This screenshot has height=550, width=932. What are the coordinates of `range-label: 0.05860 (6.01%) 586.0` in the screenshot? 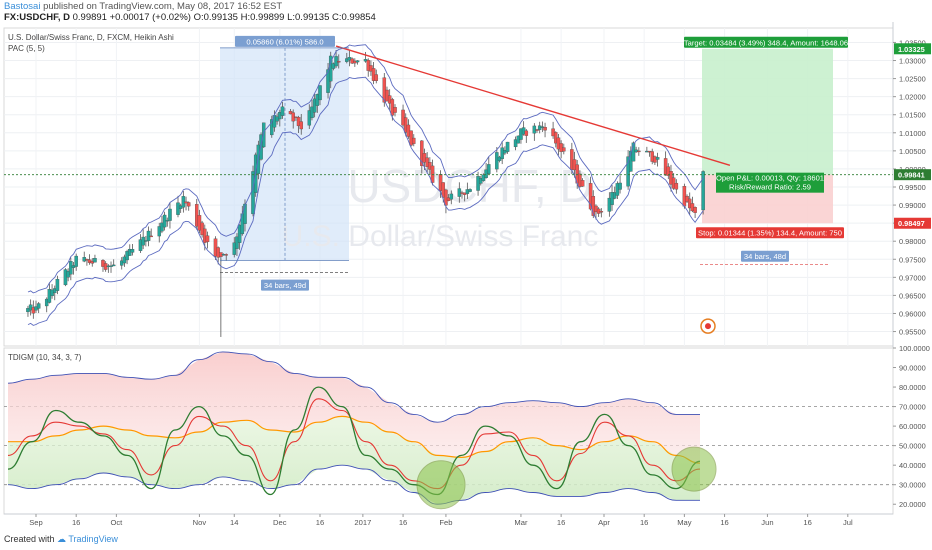 It's located at (284, 41).